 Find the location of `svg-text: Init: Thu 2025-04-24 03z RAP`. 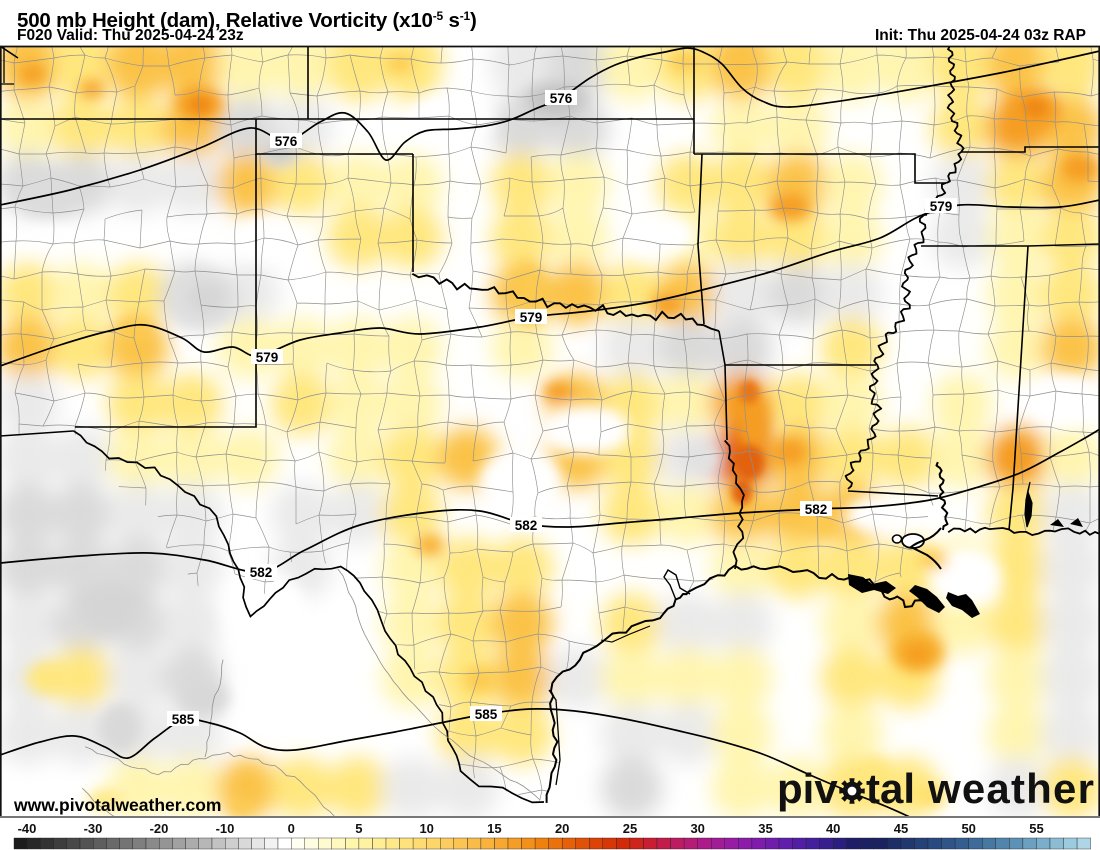

svg-text: Init: Thu 2025-04-24 03z RAP is located at coordinates (980, 35).